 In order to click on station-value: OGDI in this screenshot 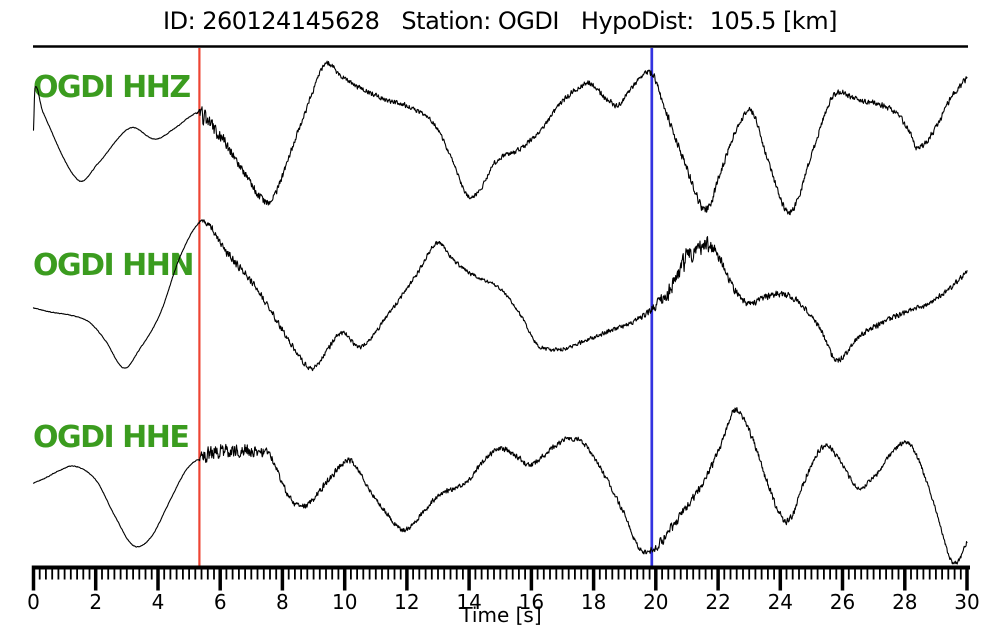, I will do `click(528, 21)`.